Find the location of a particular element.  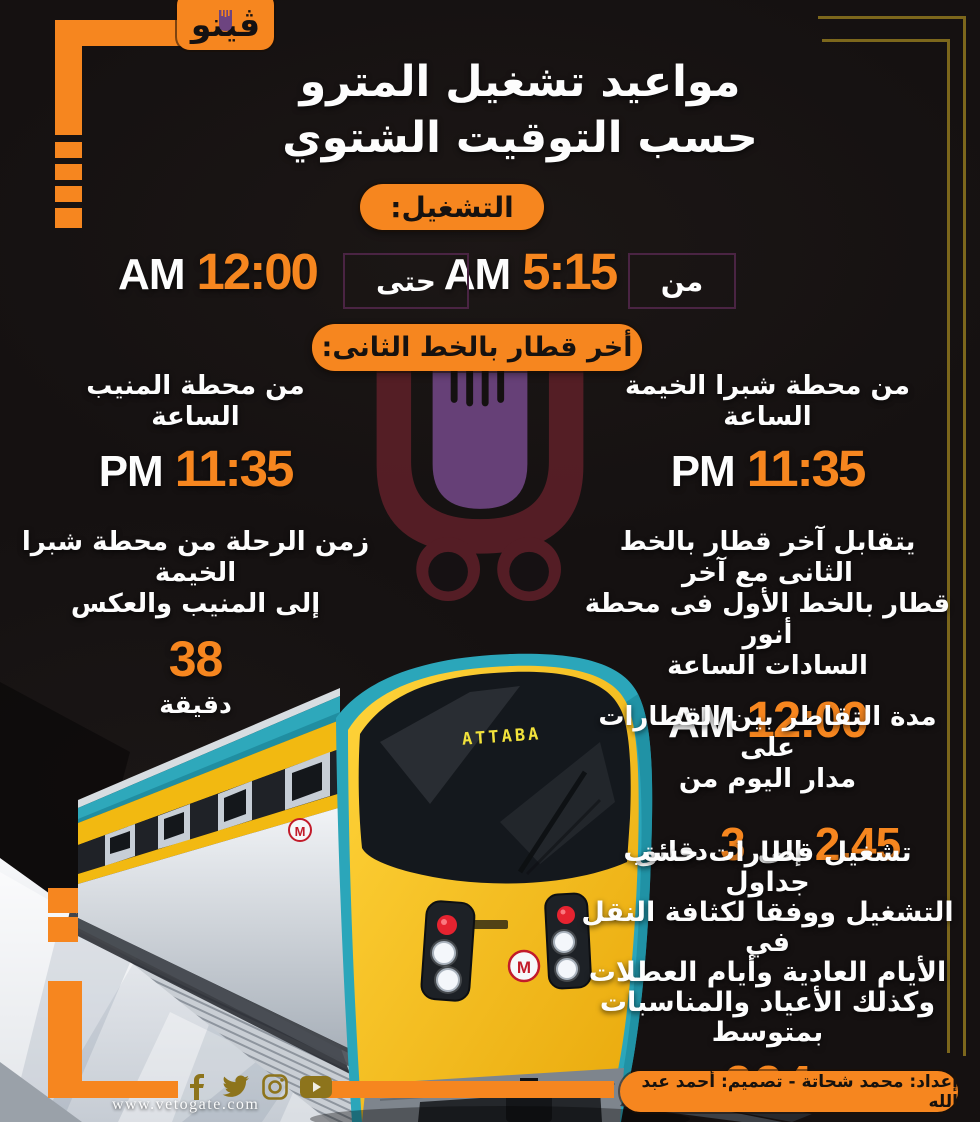

daily-trips-unit: رحلة / يوميًا is located at coordinates (767, 1121).